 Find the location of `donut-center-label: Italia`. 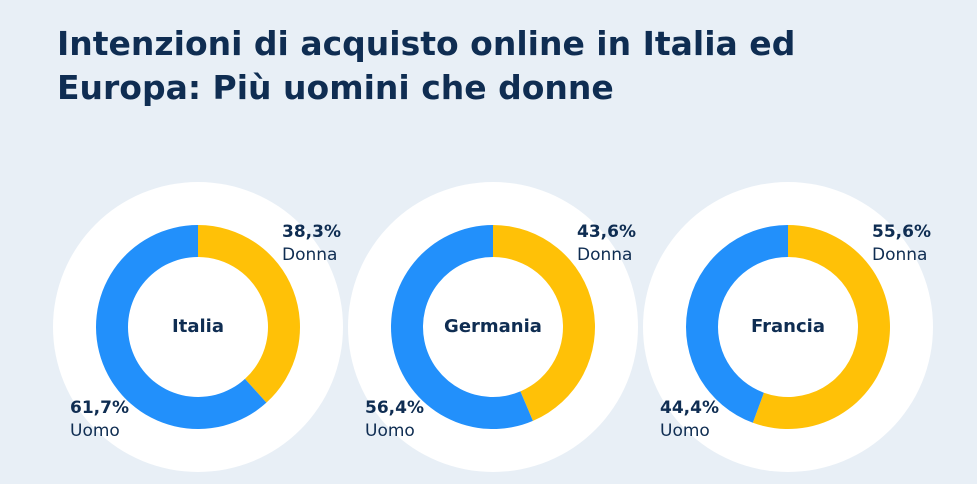

donut-center-label: Italia is located at coordinates (198, 326).